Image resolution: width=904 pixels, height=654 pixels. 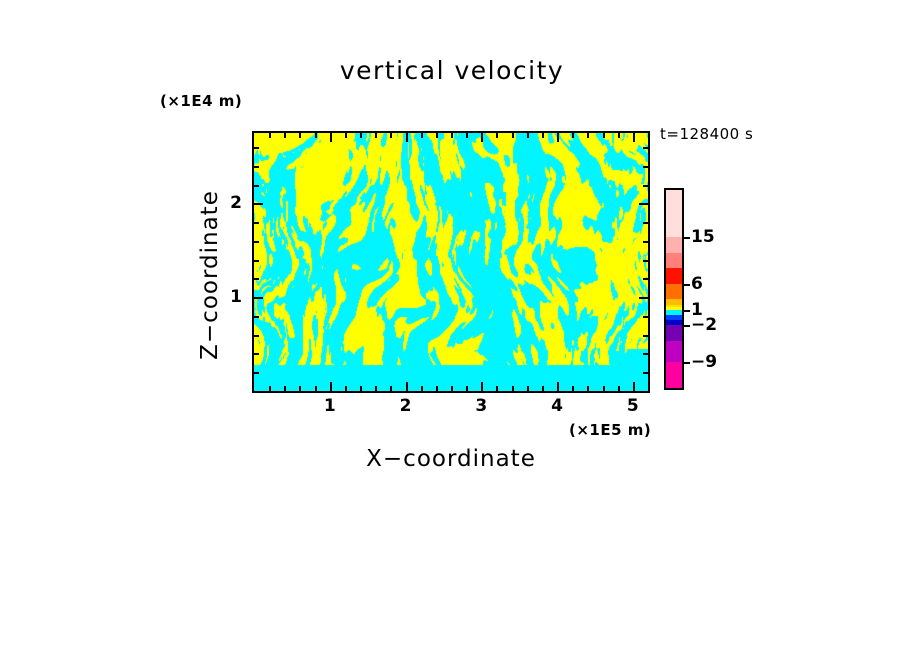 I want to click on y-axis-unit-label: (×1E4 m), so click(x=201, y=101).